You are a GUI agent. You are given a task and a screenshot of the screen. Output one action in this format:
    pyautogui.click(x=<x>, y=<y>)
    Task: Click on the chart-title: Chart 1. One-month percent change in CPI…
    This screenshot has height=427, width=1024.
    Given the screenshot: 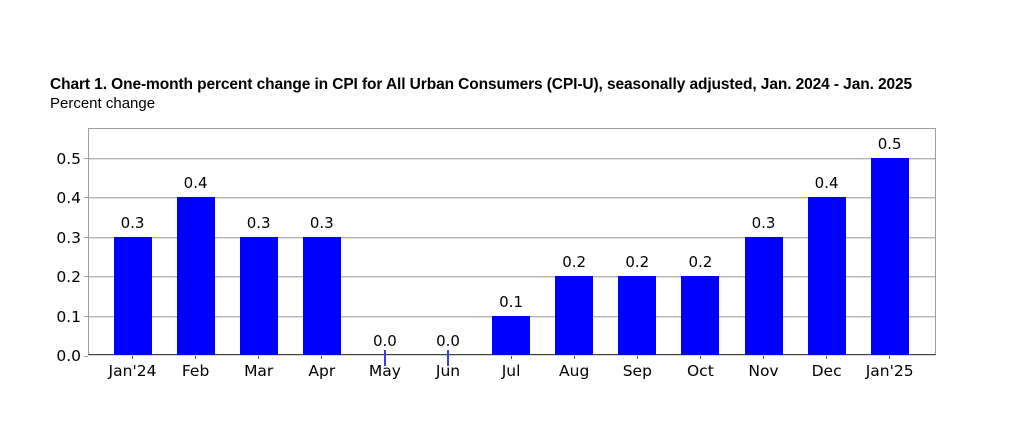 What is the action you would take?
    pyautogui.click(x=481, y=84)
    